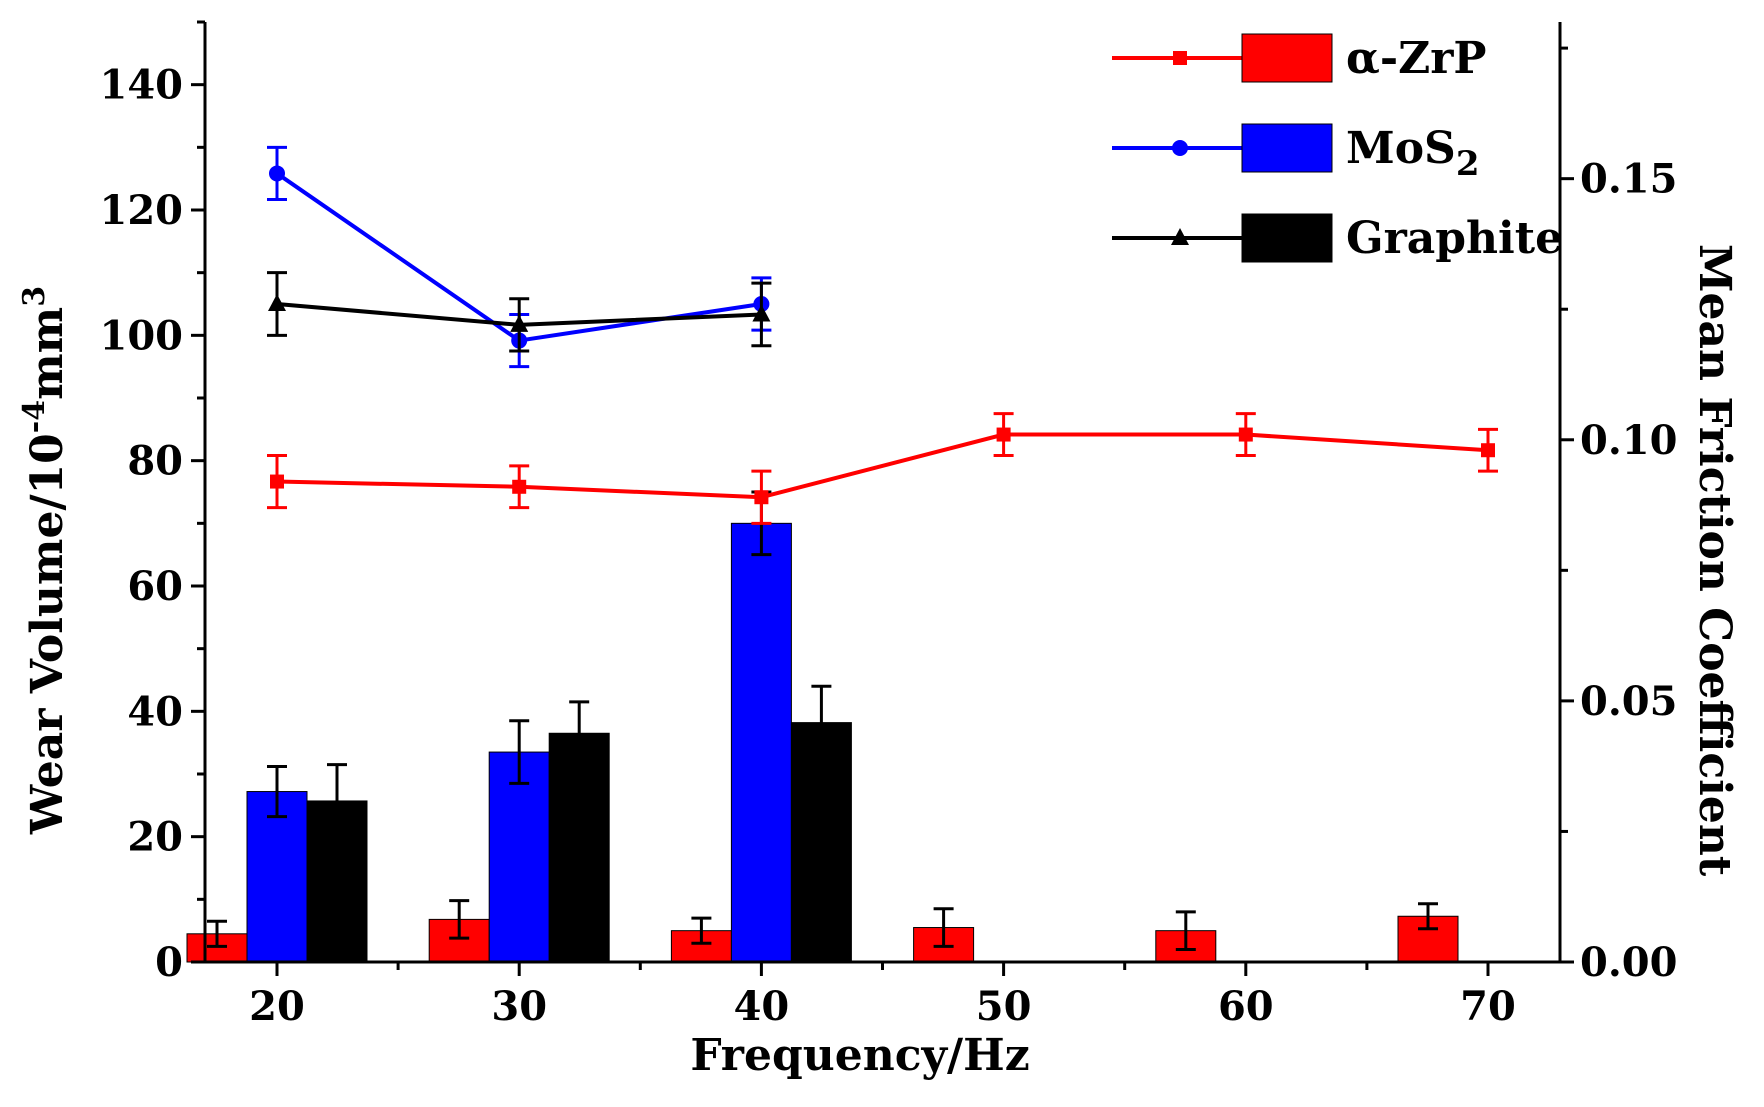  Describe the element at coordinates (1287, 58) in the screenshot. I see `legend-swatch-zrp` at that location.